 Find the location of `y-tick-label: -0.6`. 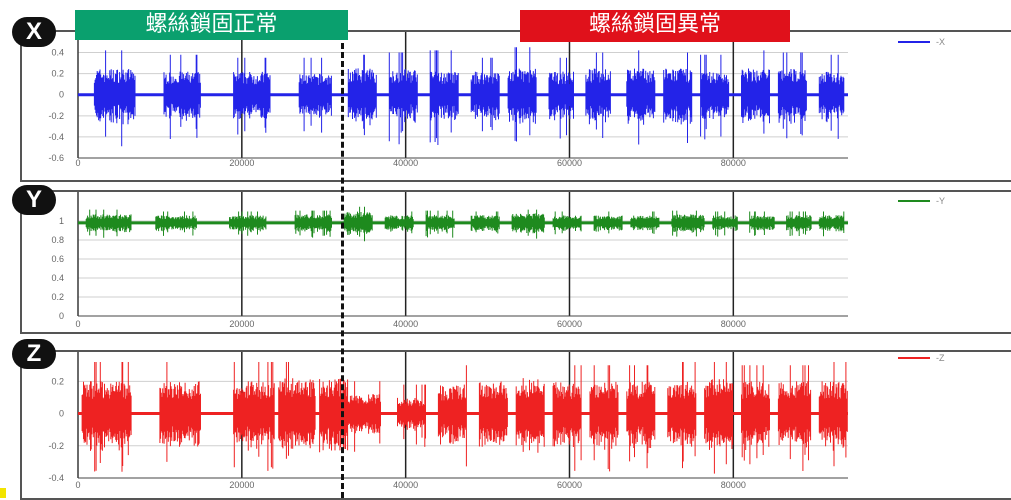

y-tick-label: -0.6 is located at coordinates (56, 158).